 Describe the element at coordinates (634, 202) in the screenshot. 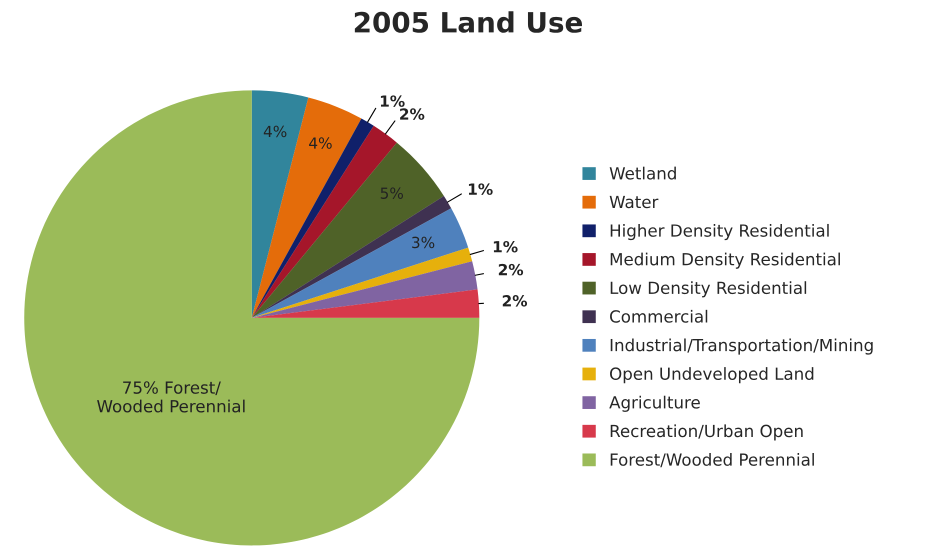

I see `legend-label: Water` at that location.